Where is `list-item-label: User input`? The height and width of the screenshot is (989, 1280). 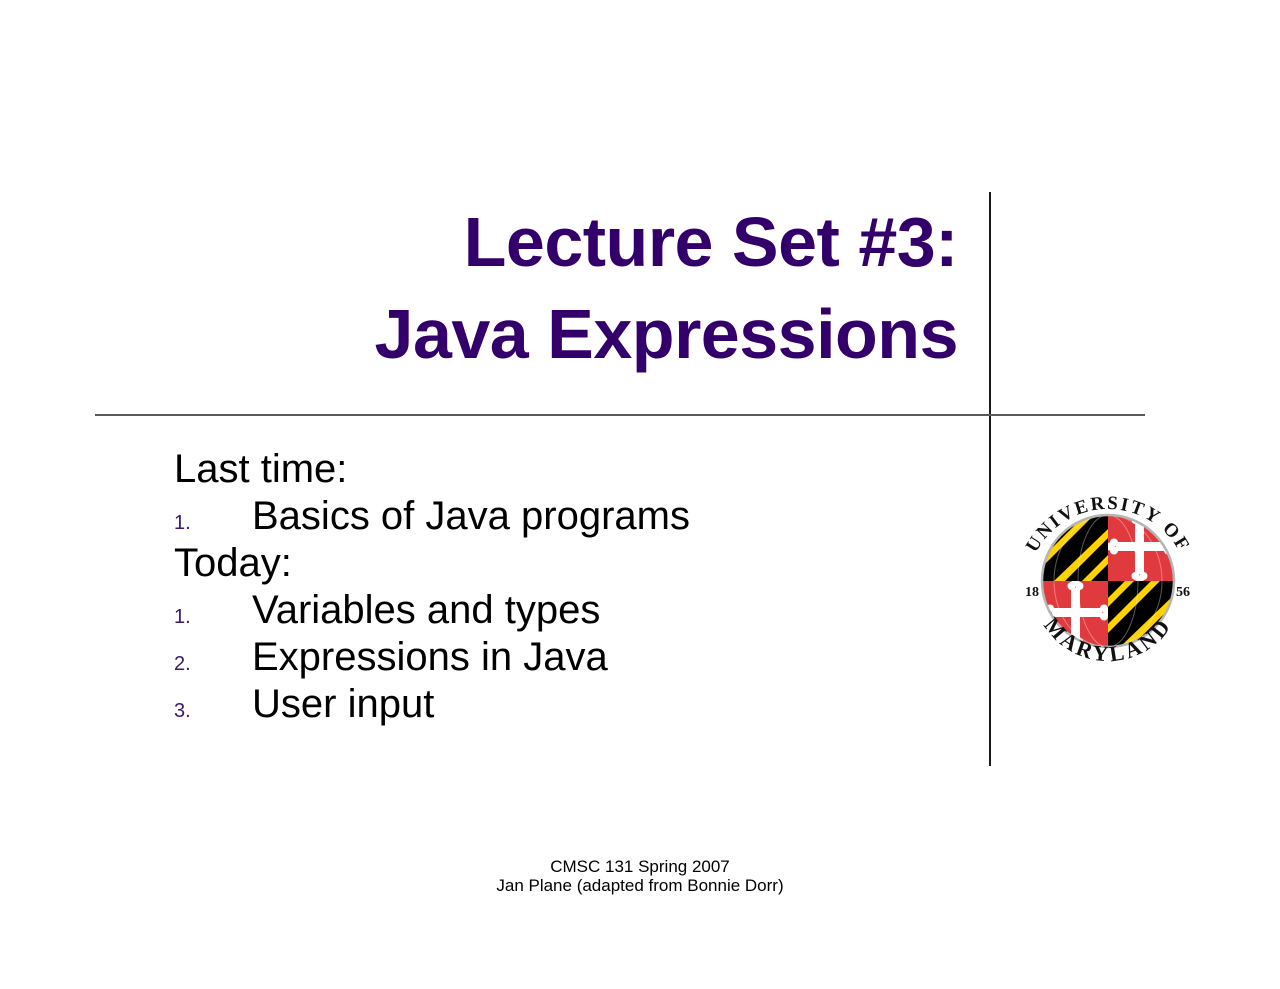 list-item-label: User input is located at coordinates (343, 704).